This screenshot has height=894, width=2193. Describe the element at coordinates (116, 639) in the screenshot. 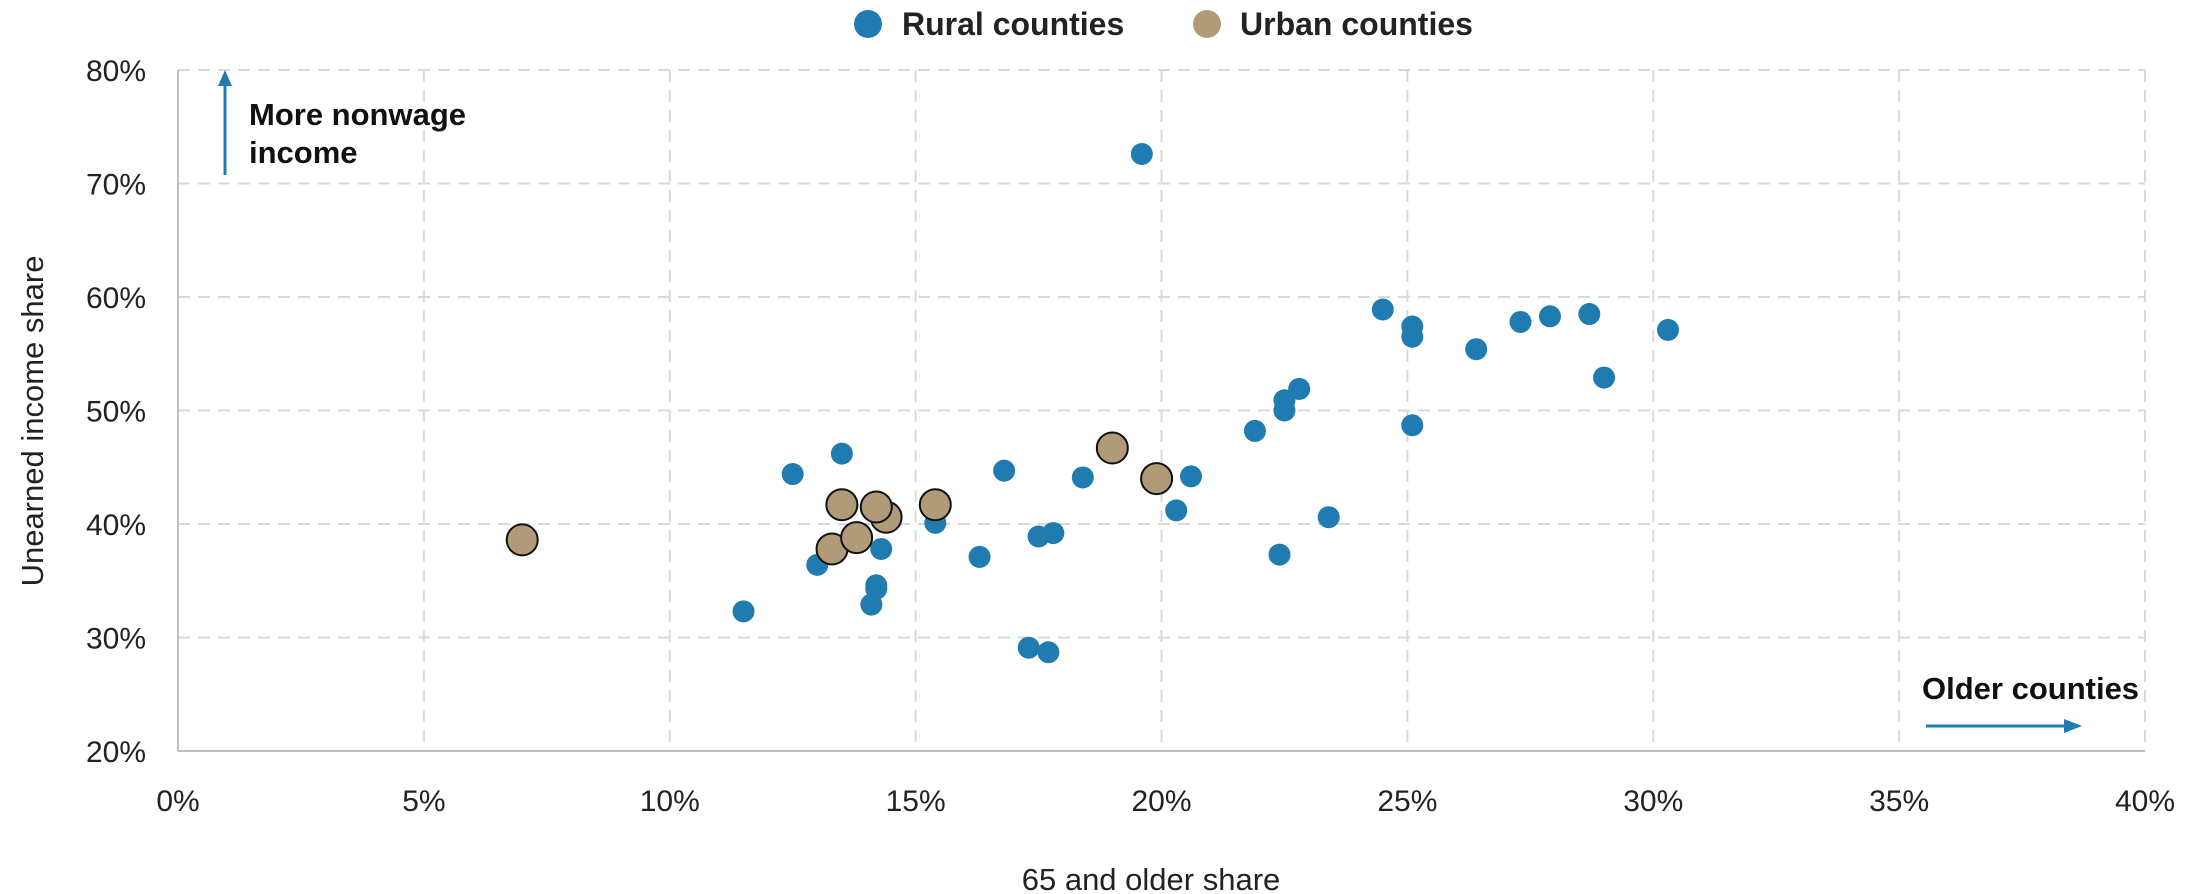

I see `y-tick-label: 30%` at that location.